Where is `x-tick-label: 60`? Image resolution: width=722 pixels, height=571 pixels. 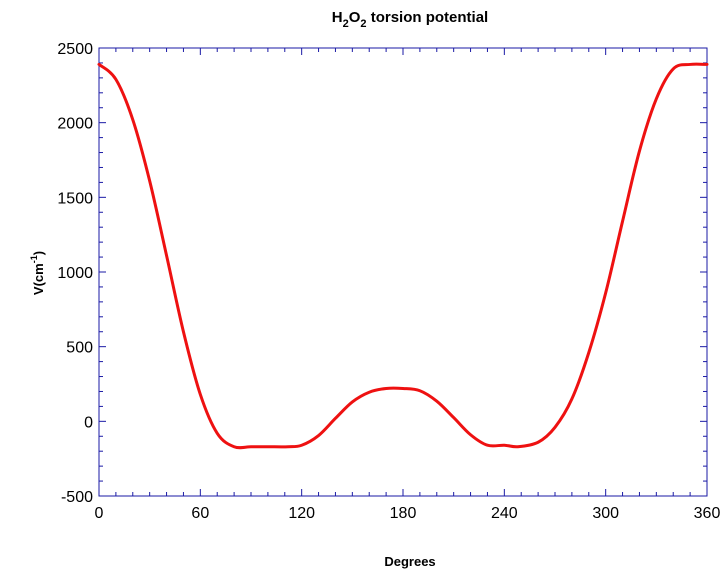 x-tick-label: 60 is located at coordinates (200, 513).